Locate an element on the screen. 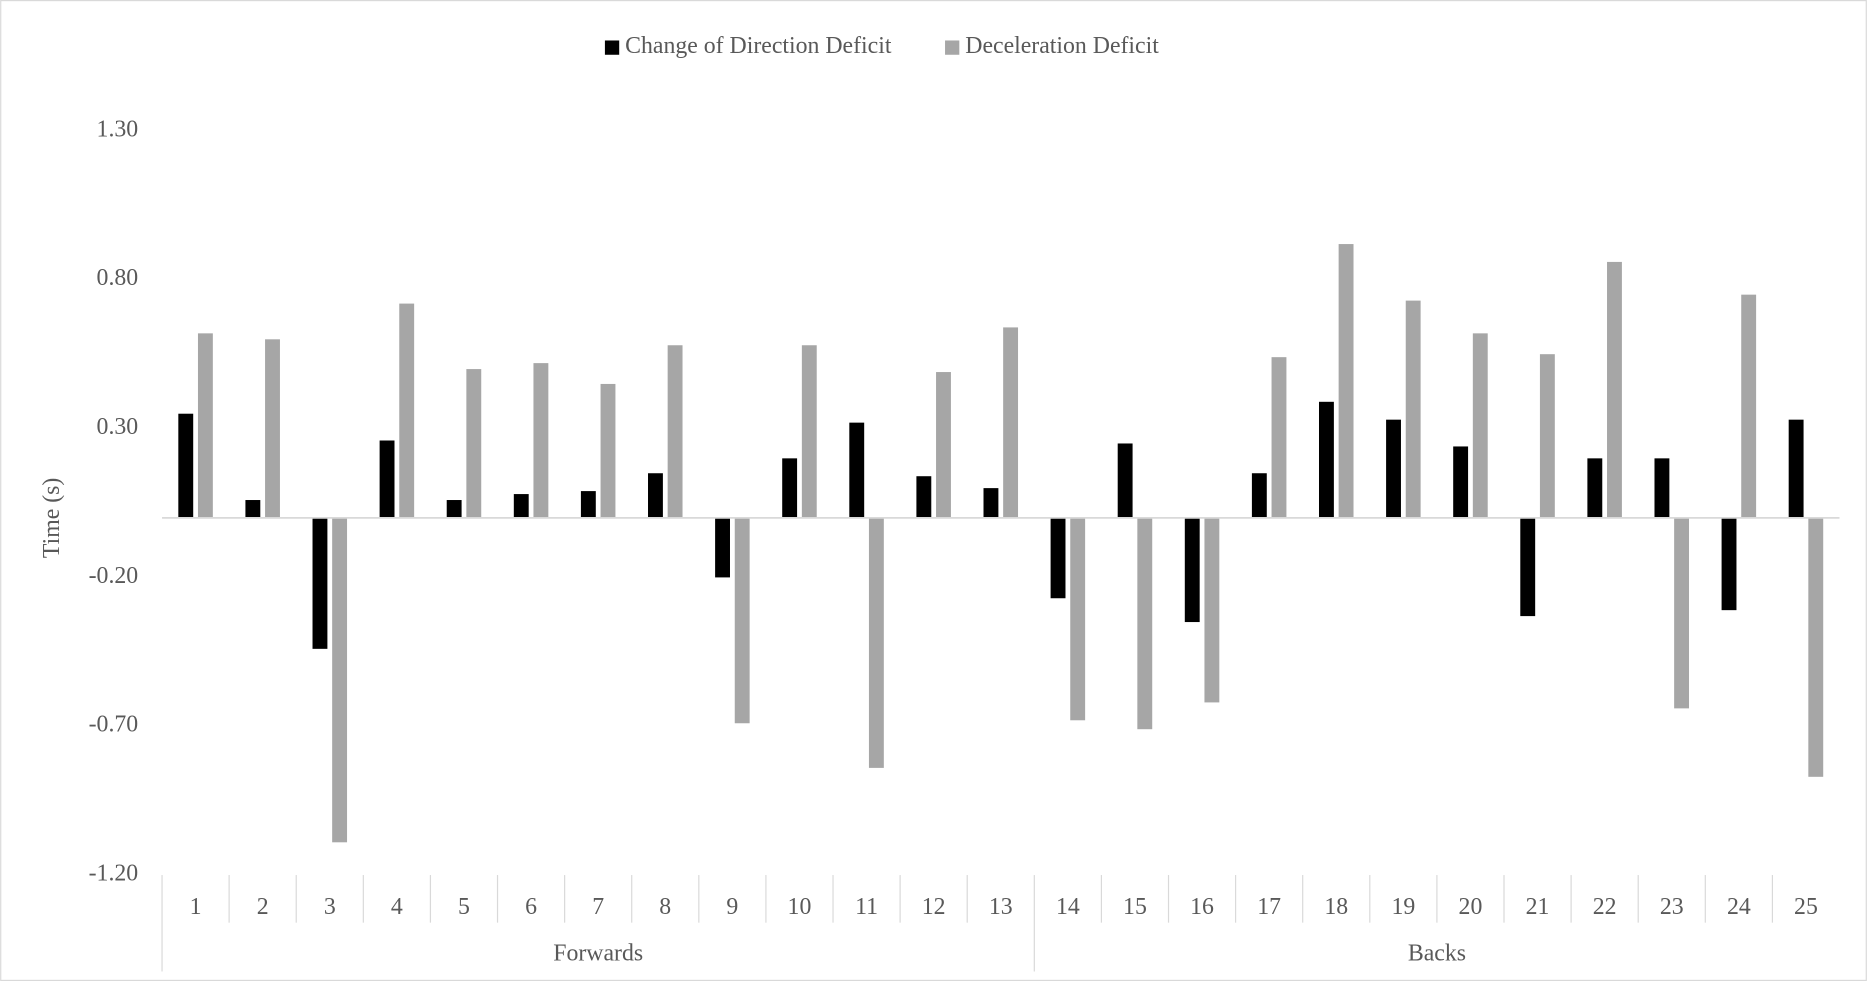 The width and height of the screenshot is (1867, 981). x-tick-label: 12 is located at coordinates (934, 907).